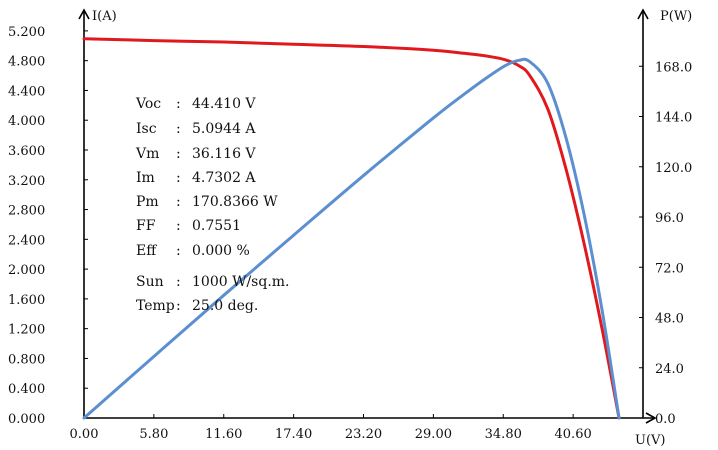 The image size is (718, 450). What do you see at coordinates (331, 428) in the screenshot?
I see `x-axis-ticks: 0.00 5.80 11.60 17.40 23.20 29.00 34.80 40.60` at bounding box center [331, 428].